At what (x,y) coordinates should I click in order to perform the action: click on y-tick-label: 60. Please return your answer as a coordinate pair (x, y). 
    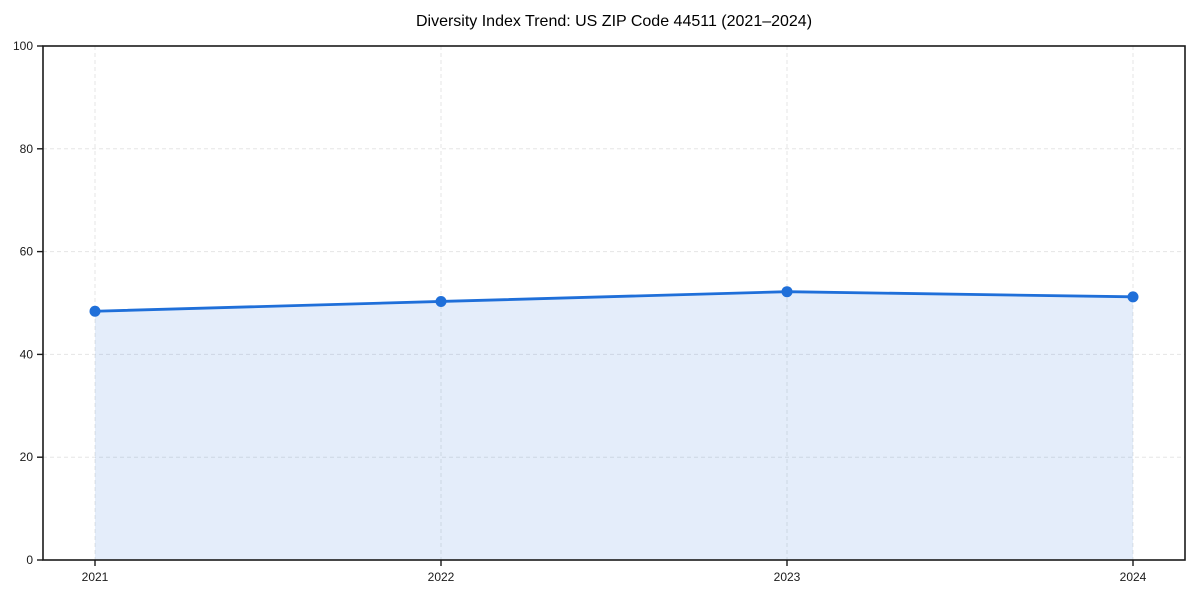
    Looking at the image, I should click on (27, 252).